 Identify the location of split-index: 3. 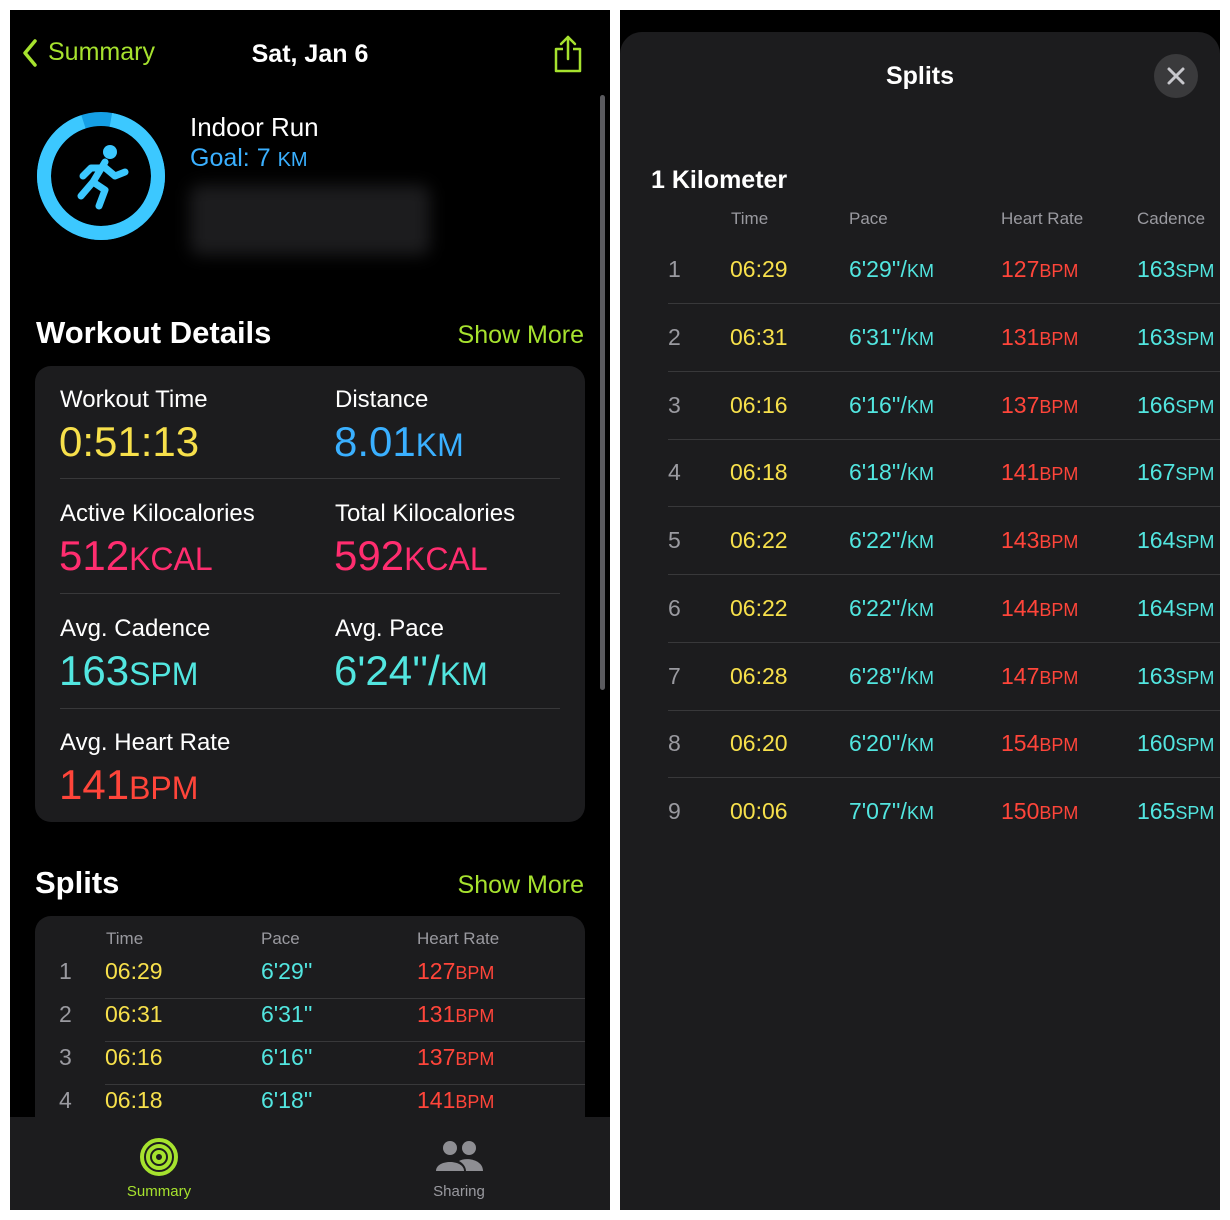
(65, 1057).